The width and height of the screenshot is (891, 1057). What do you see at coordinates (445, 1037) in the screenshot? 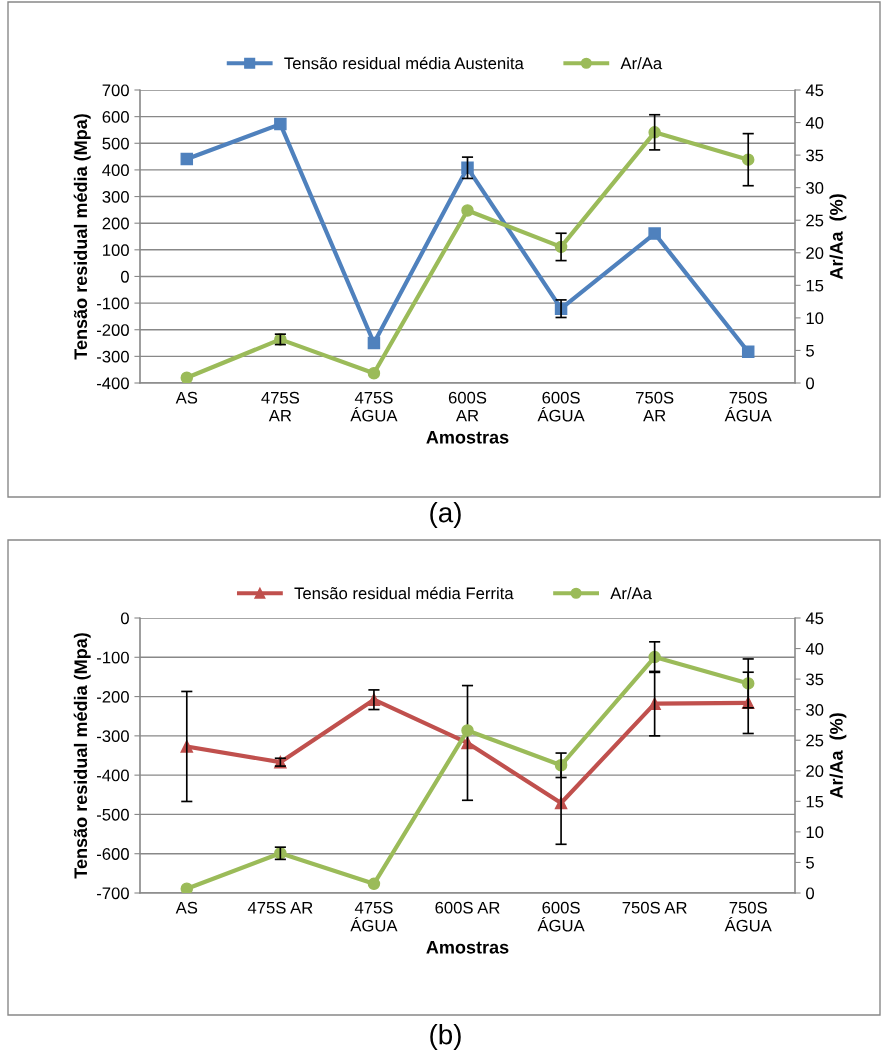
I see `text: (b)` at bounding box center [445, 1037].